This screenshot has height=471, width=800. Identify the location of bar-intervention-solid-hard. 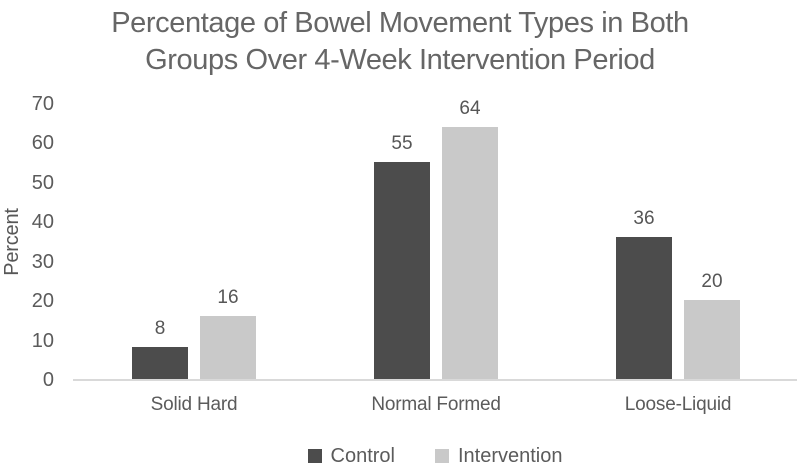
(228, 347).